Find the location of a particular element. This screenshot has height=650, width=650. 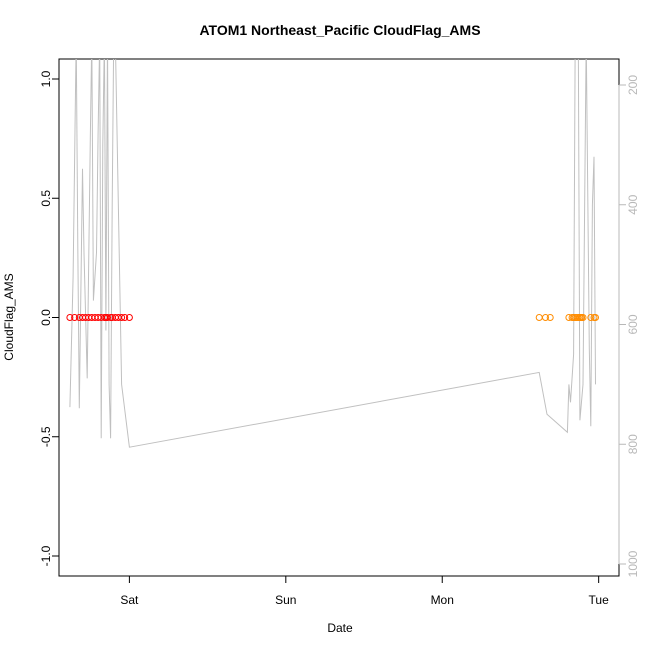

right-tick-label-1: 400 is located at coordinates (633, 204).